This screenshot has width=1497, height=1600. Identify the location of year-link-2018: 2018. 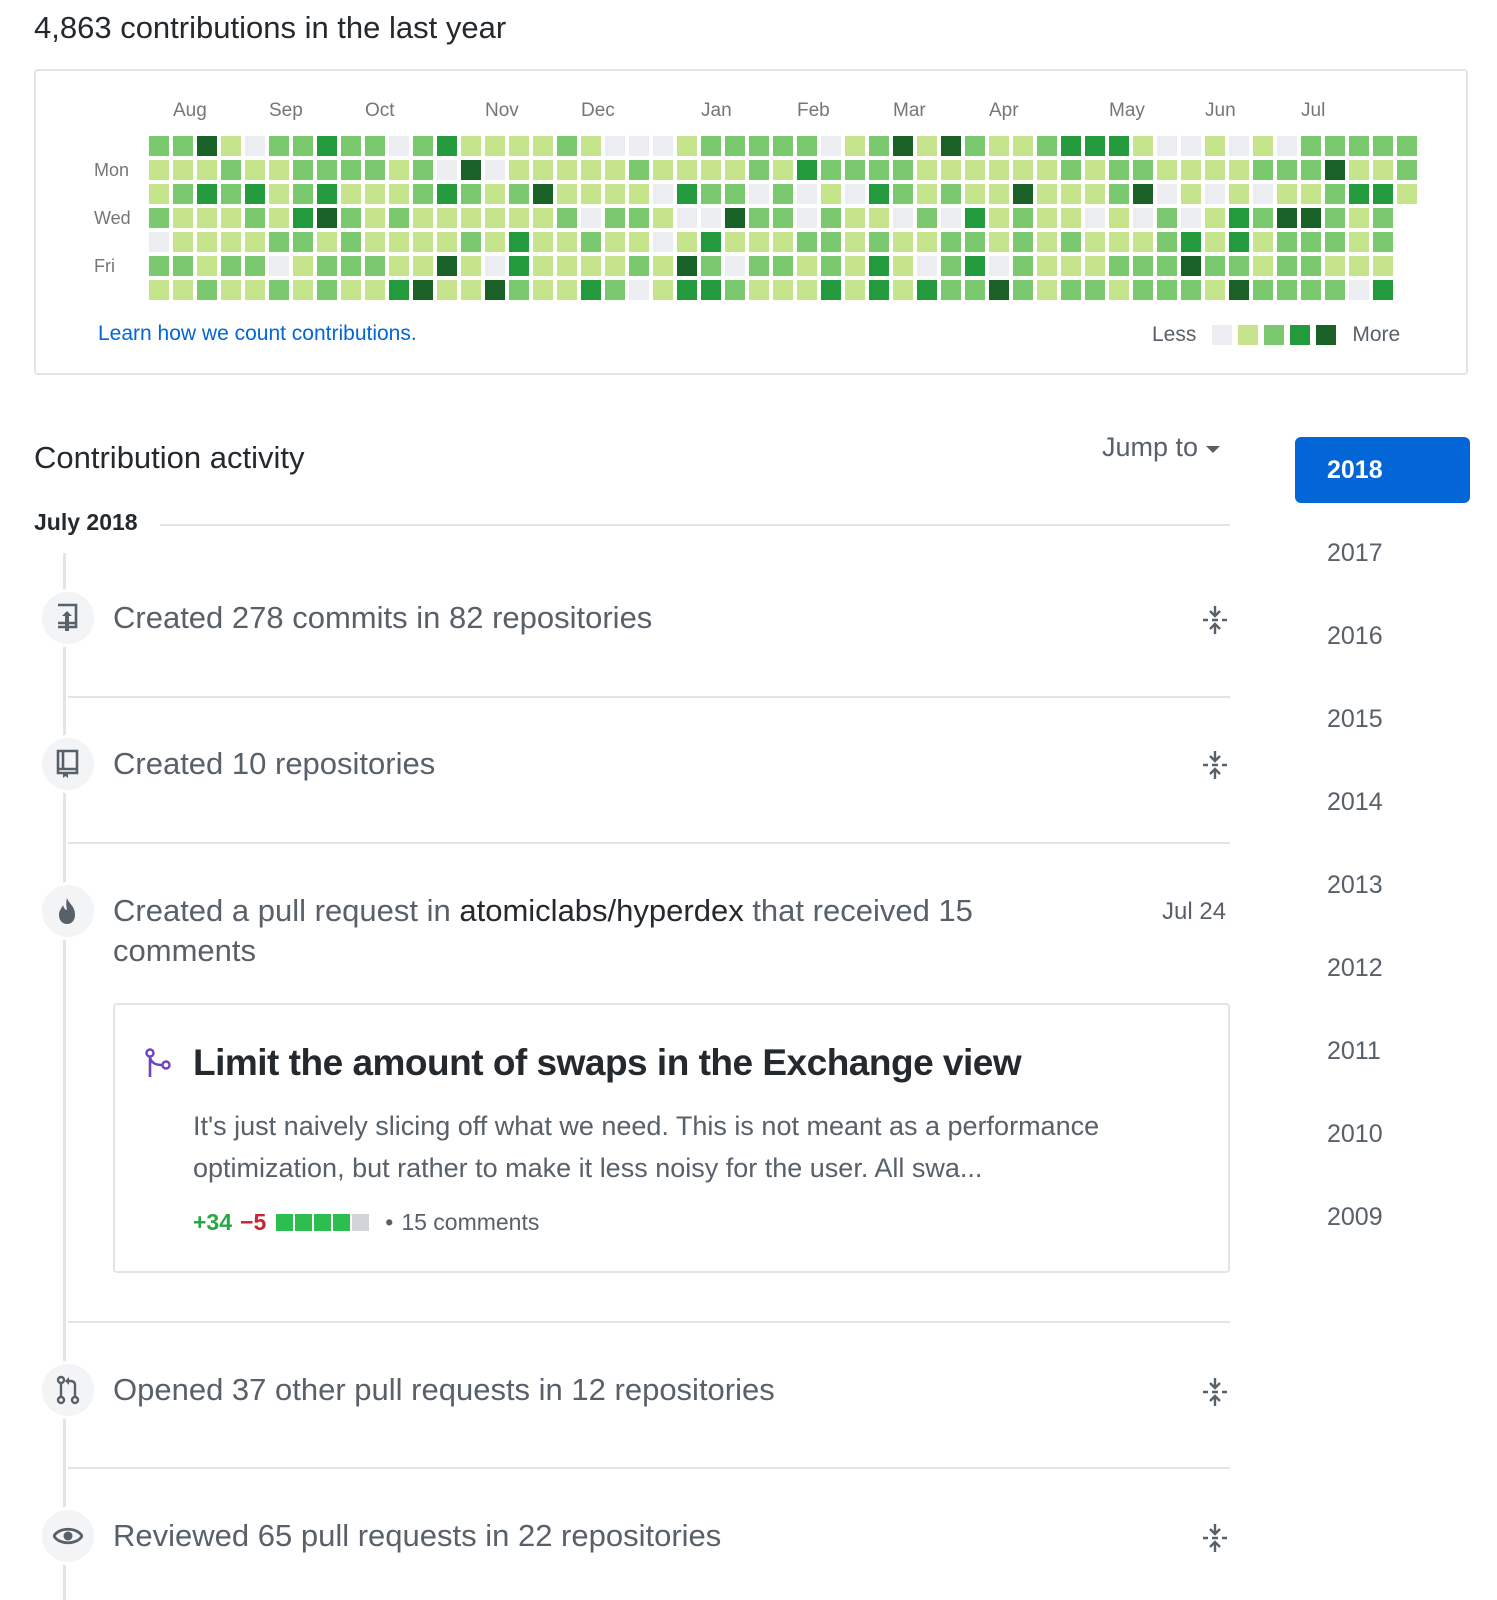
(1382, 470).